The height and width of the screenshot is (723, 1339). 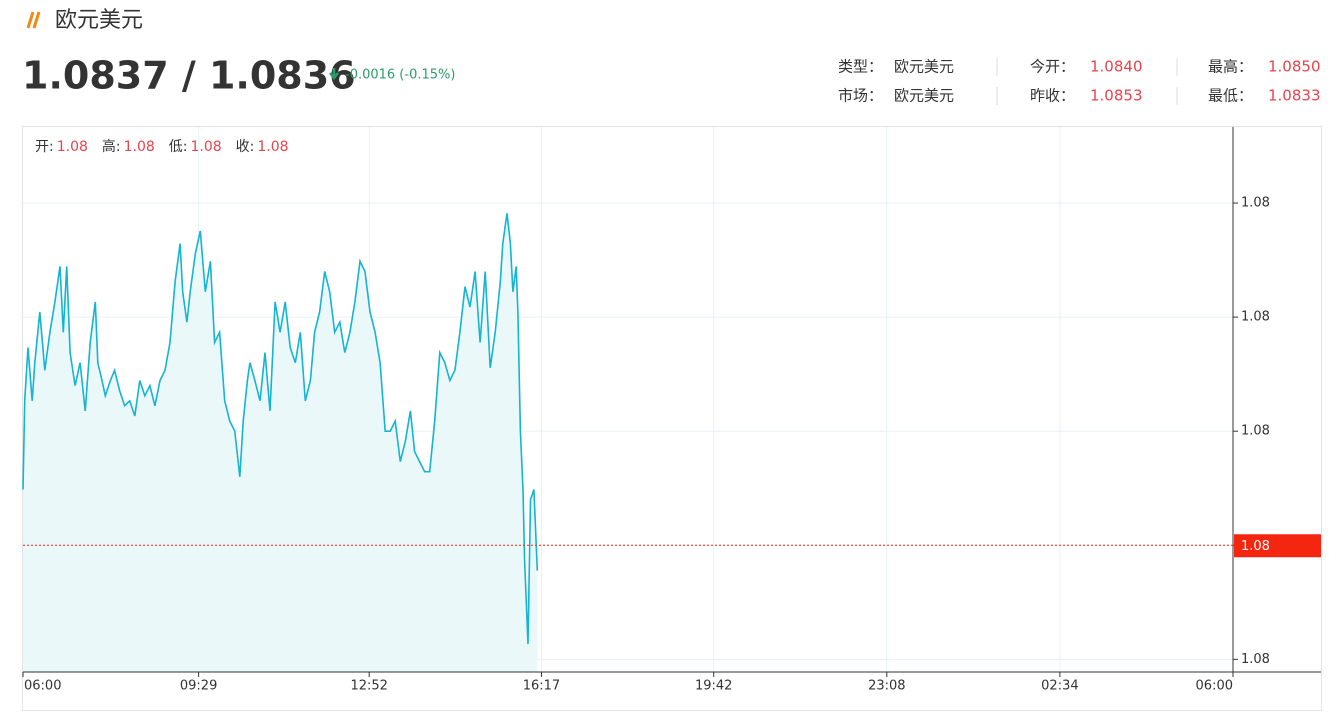 I want to click on stat-value: 1.0840, so click(x=1116, y=67).